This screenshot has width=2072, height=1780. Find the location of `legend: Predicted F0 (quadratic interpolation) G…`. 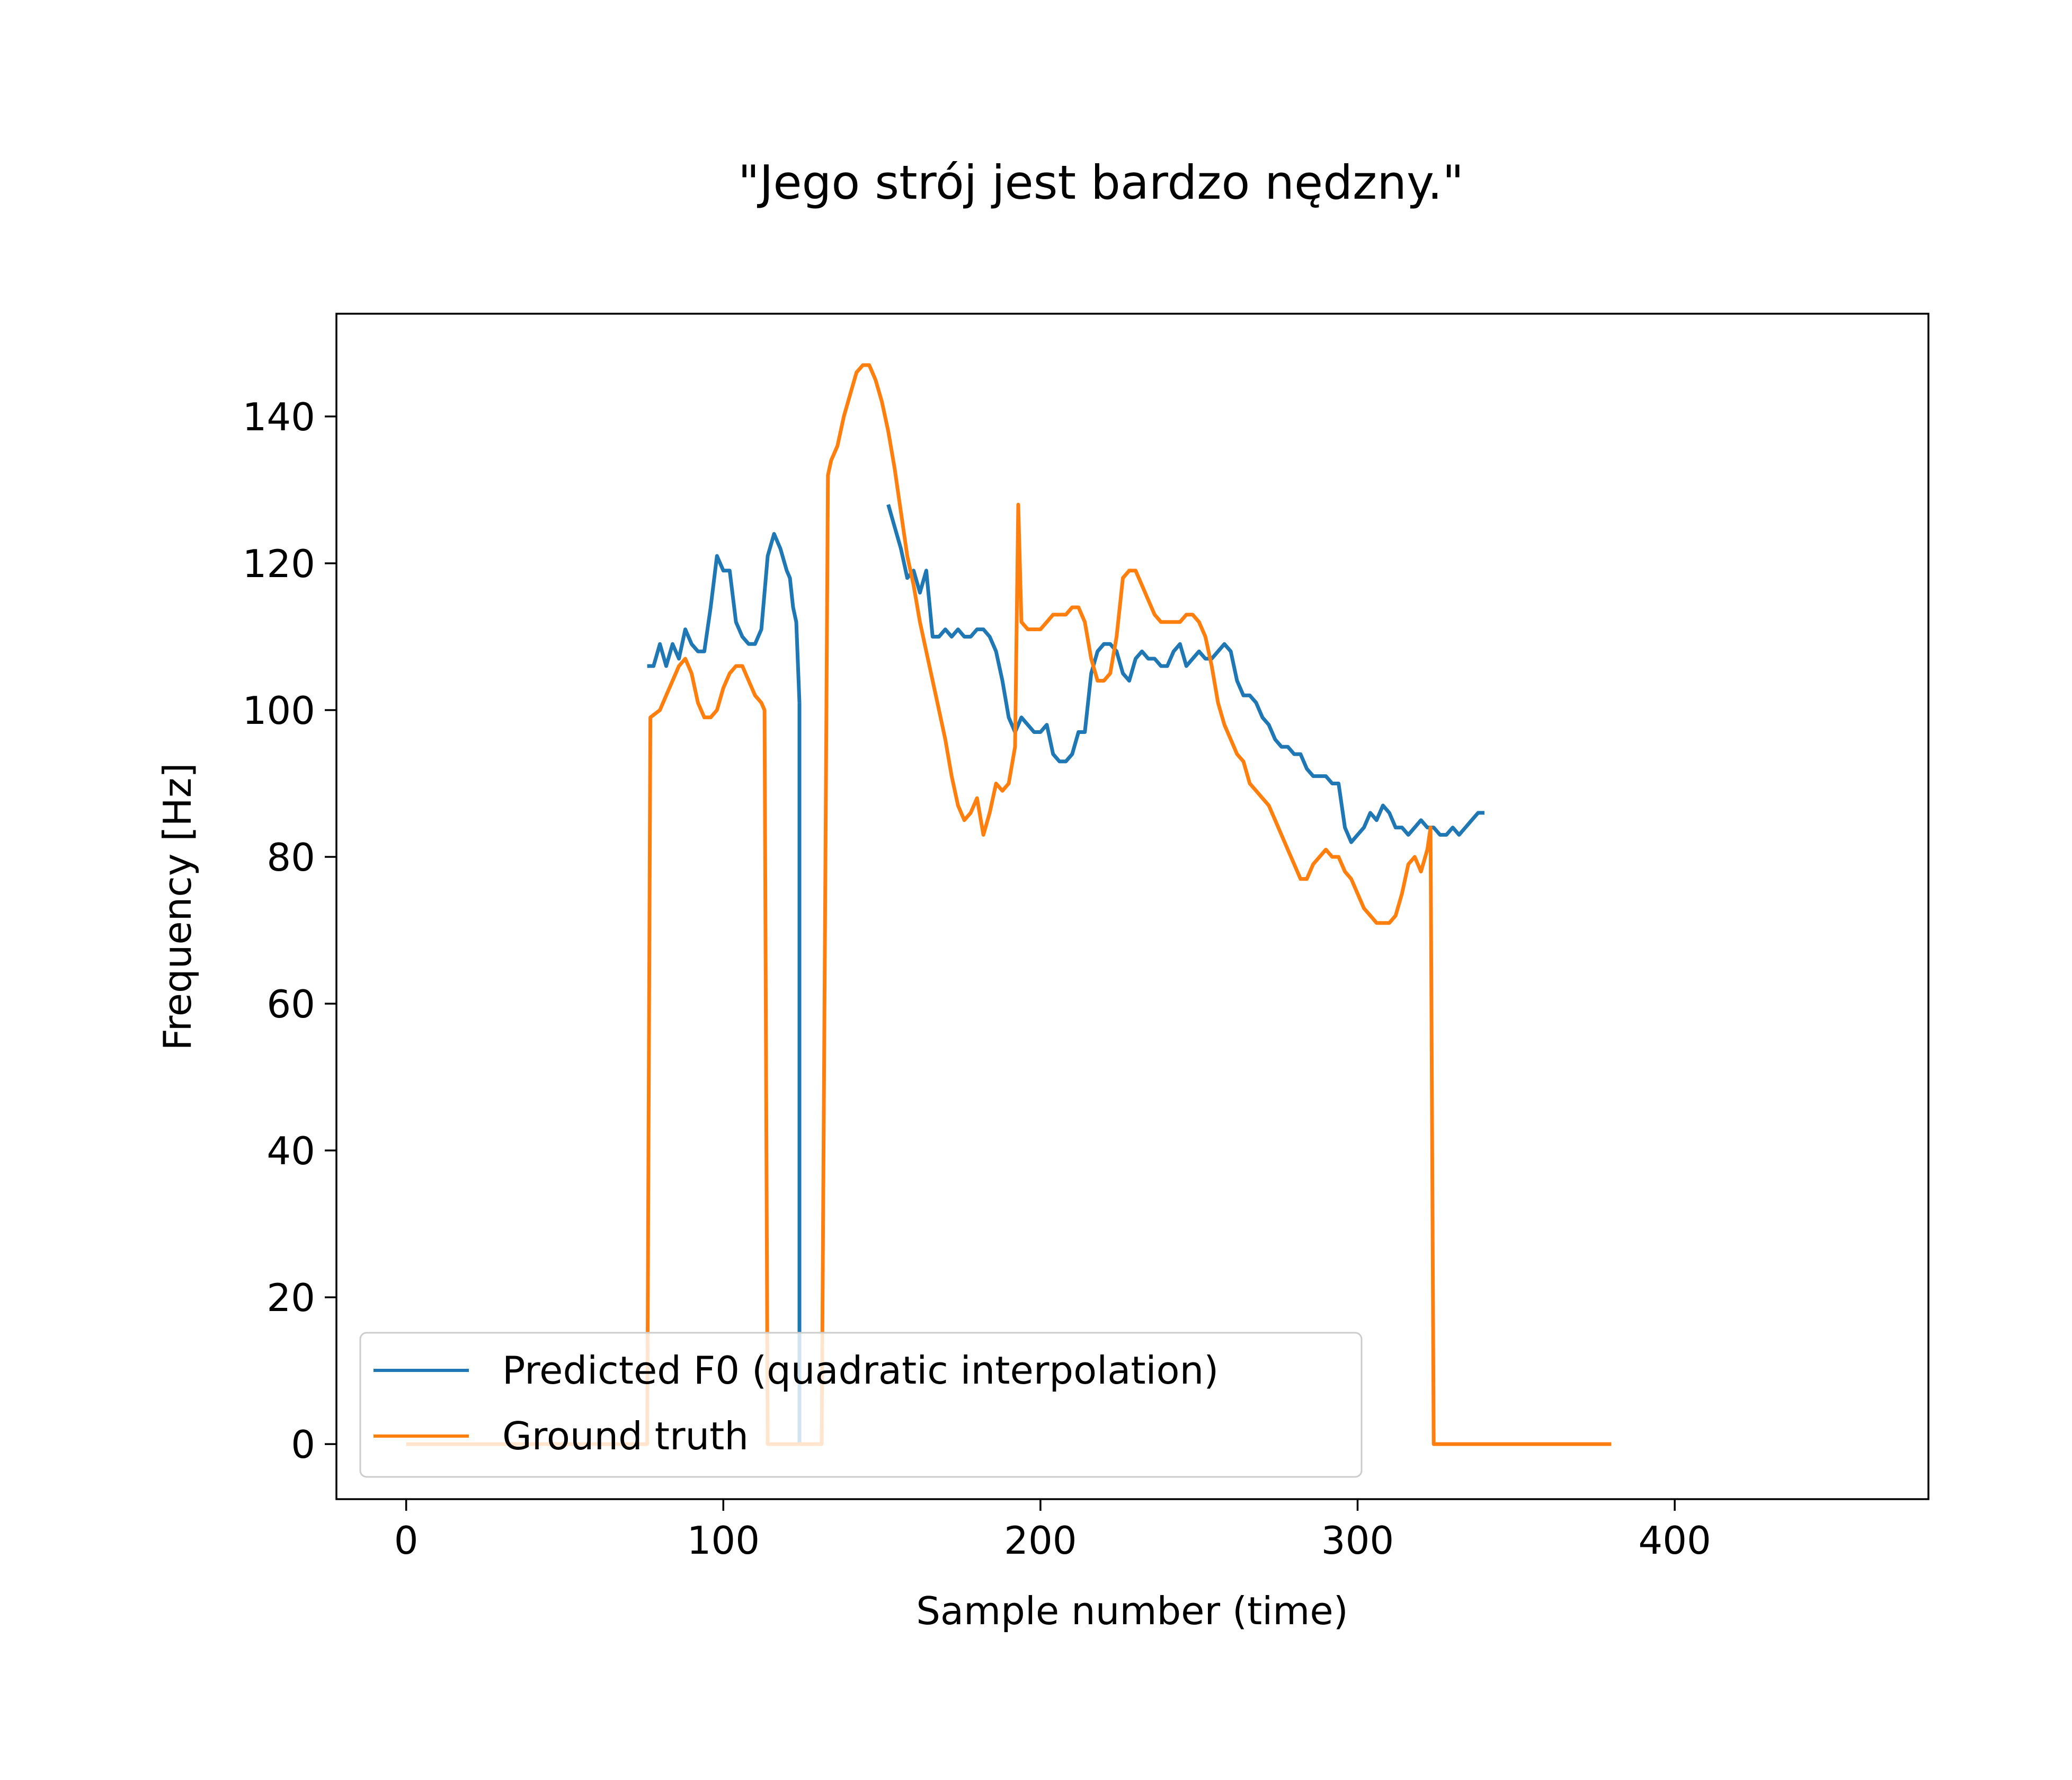

legend: Predicted F0 (quadratic interpolation) G… is located at coordinates (861, 1405).